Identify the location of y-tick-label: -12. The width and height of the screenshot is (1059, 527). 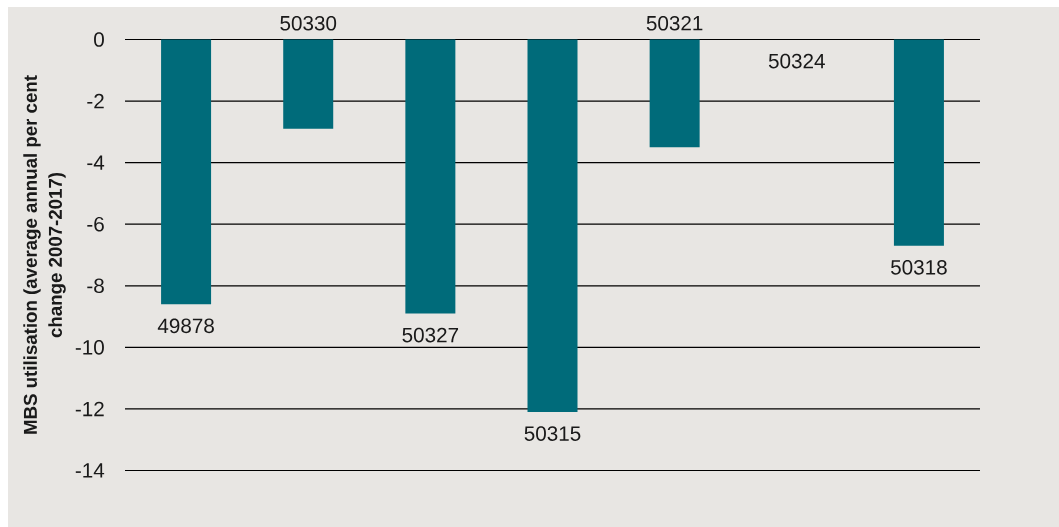
(89, 409).